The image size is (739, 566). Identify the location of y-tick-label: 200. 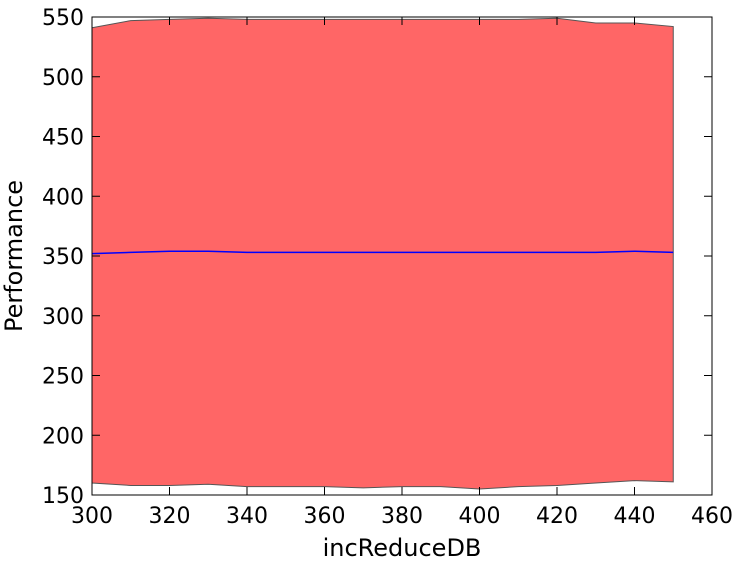
(63, 436).